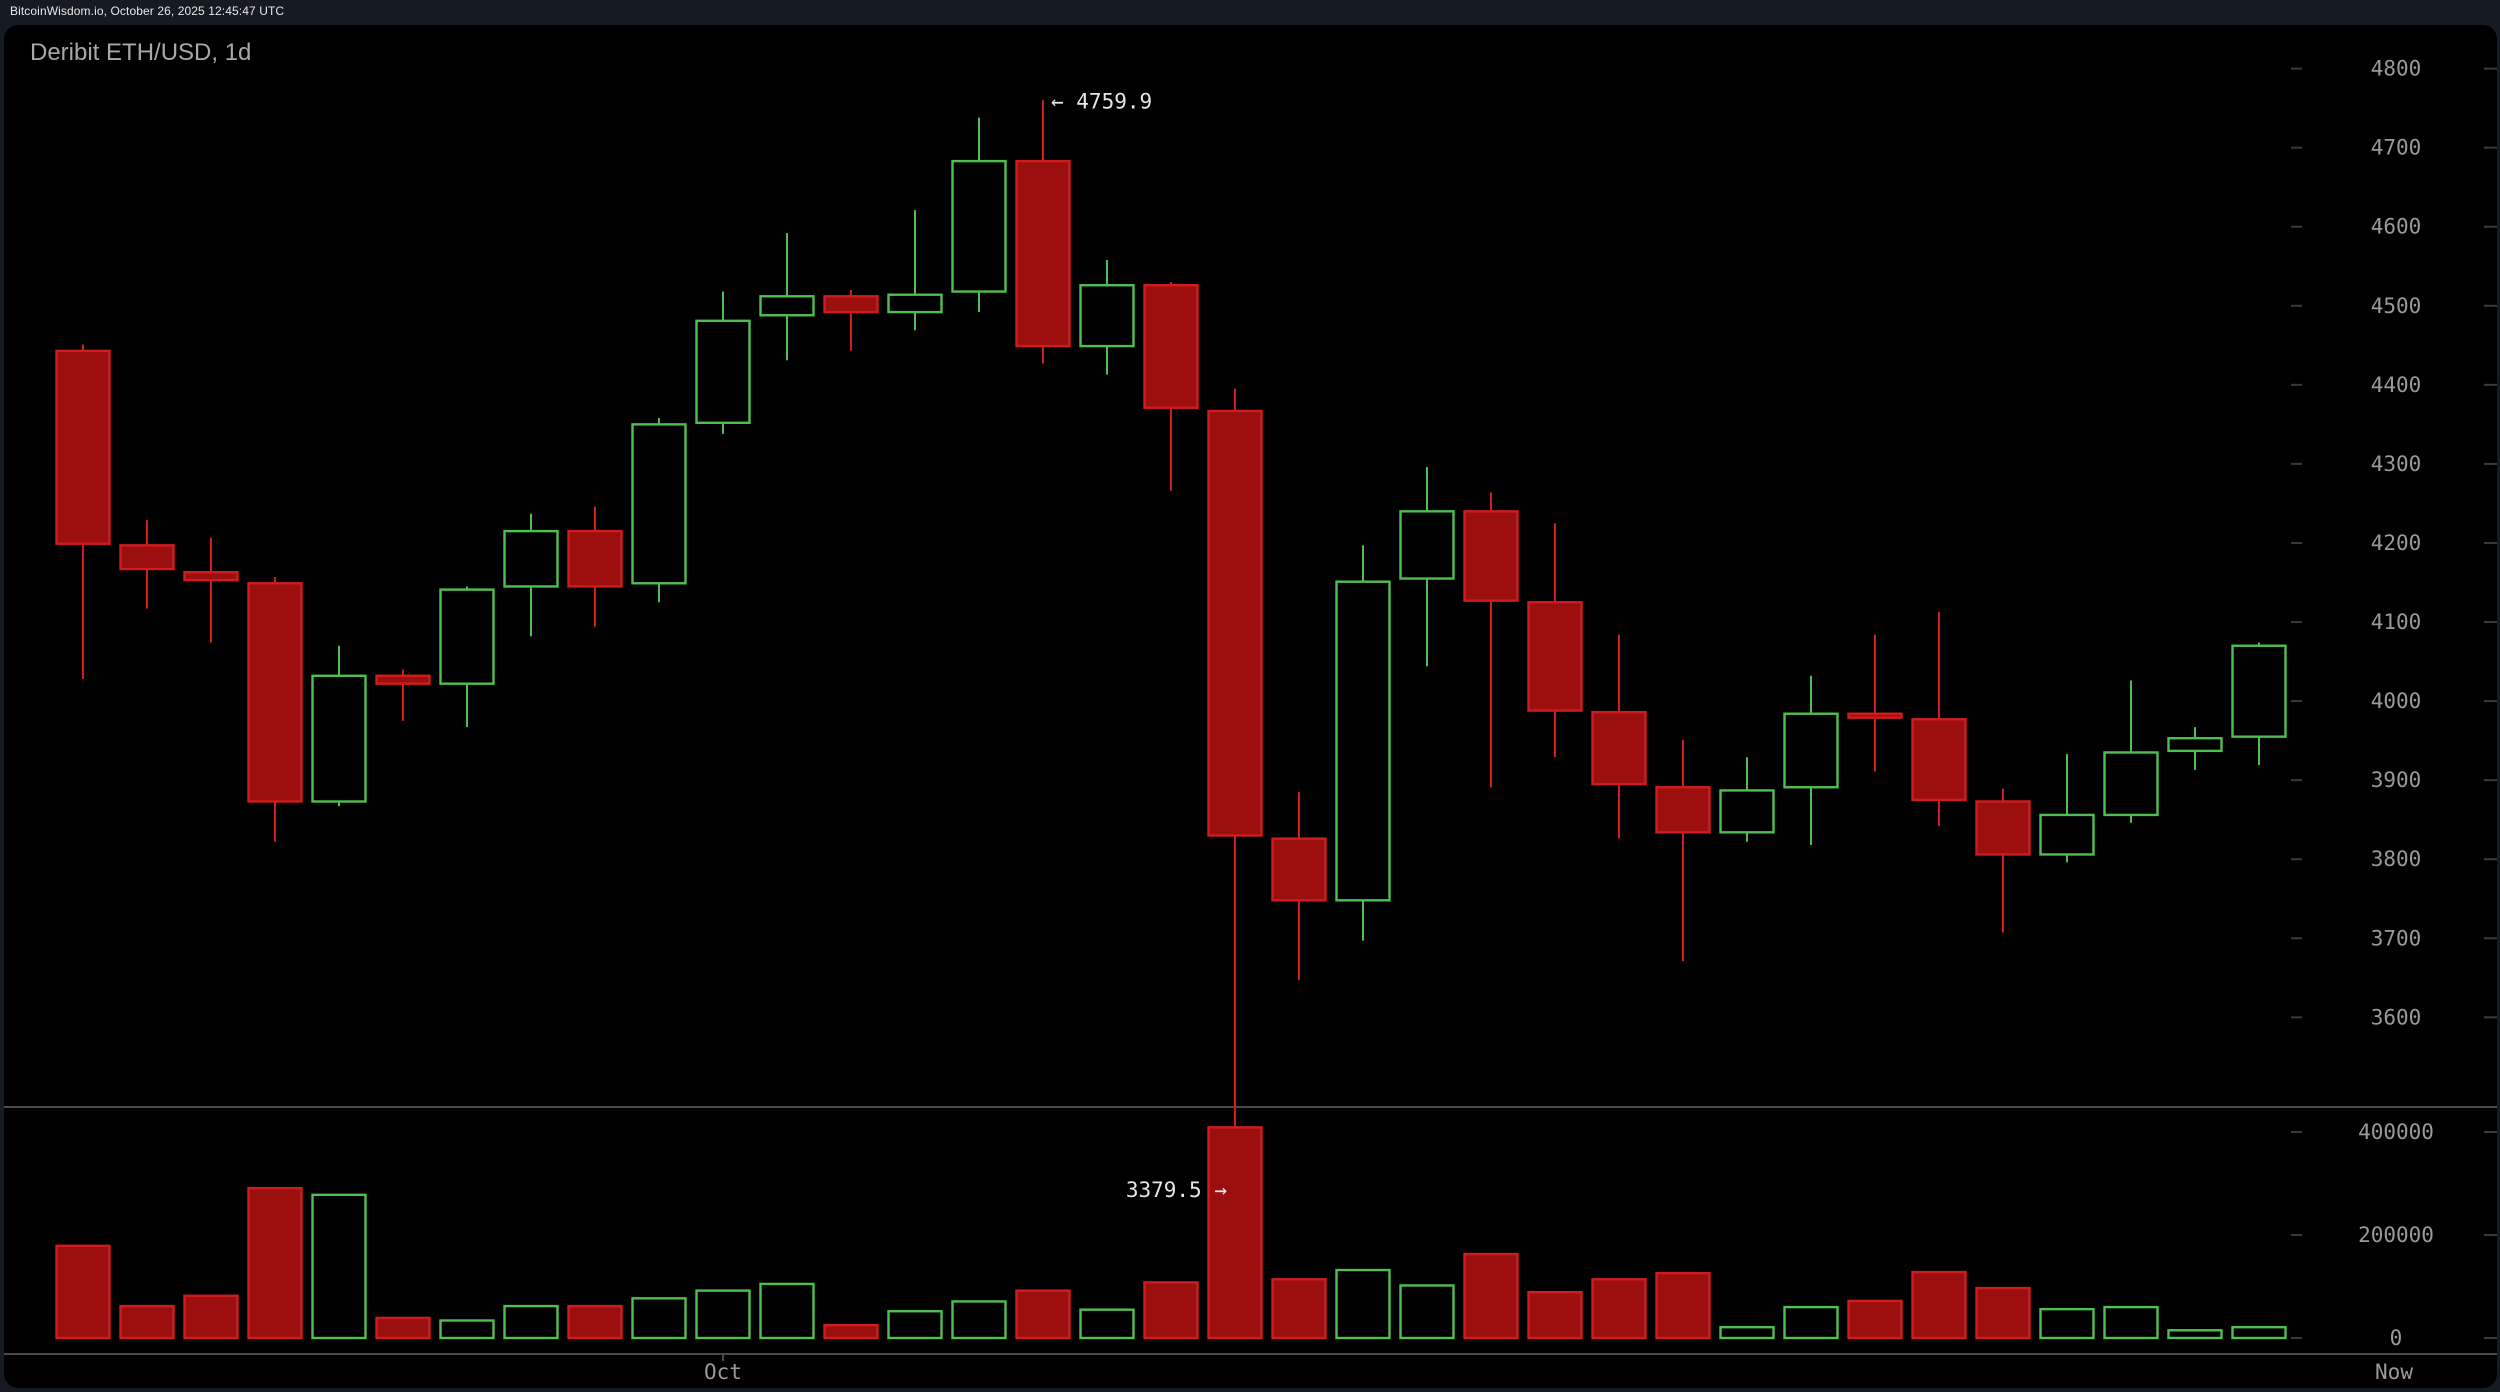 The height and width of the screenshot is (1392, 2500). I want to click on price-axis-label: 4300, so click(2396, 464).